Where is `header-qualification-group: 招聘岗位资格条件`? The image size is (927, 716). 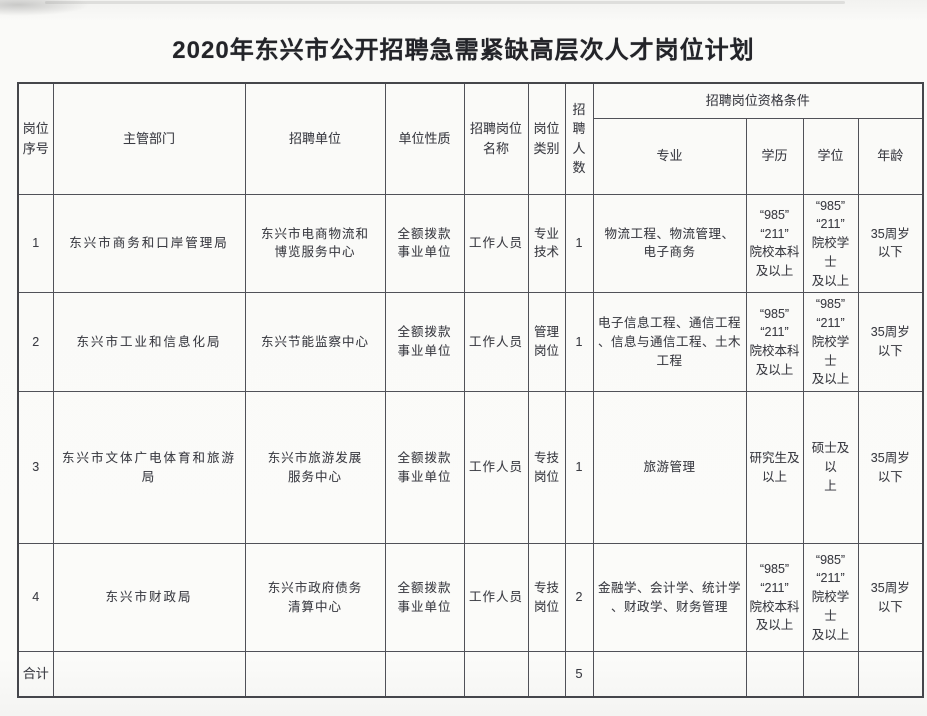 header-qualification-group: 招聘岗位资格条件 is located at coordinates (758, 100).